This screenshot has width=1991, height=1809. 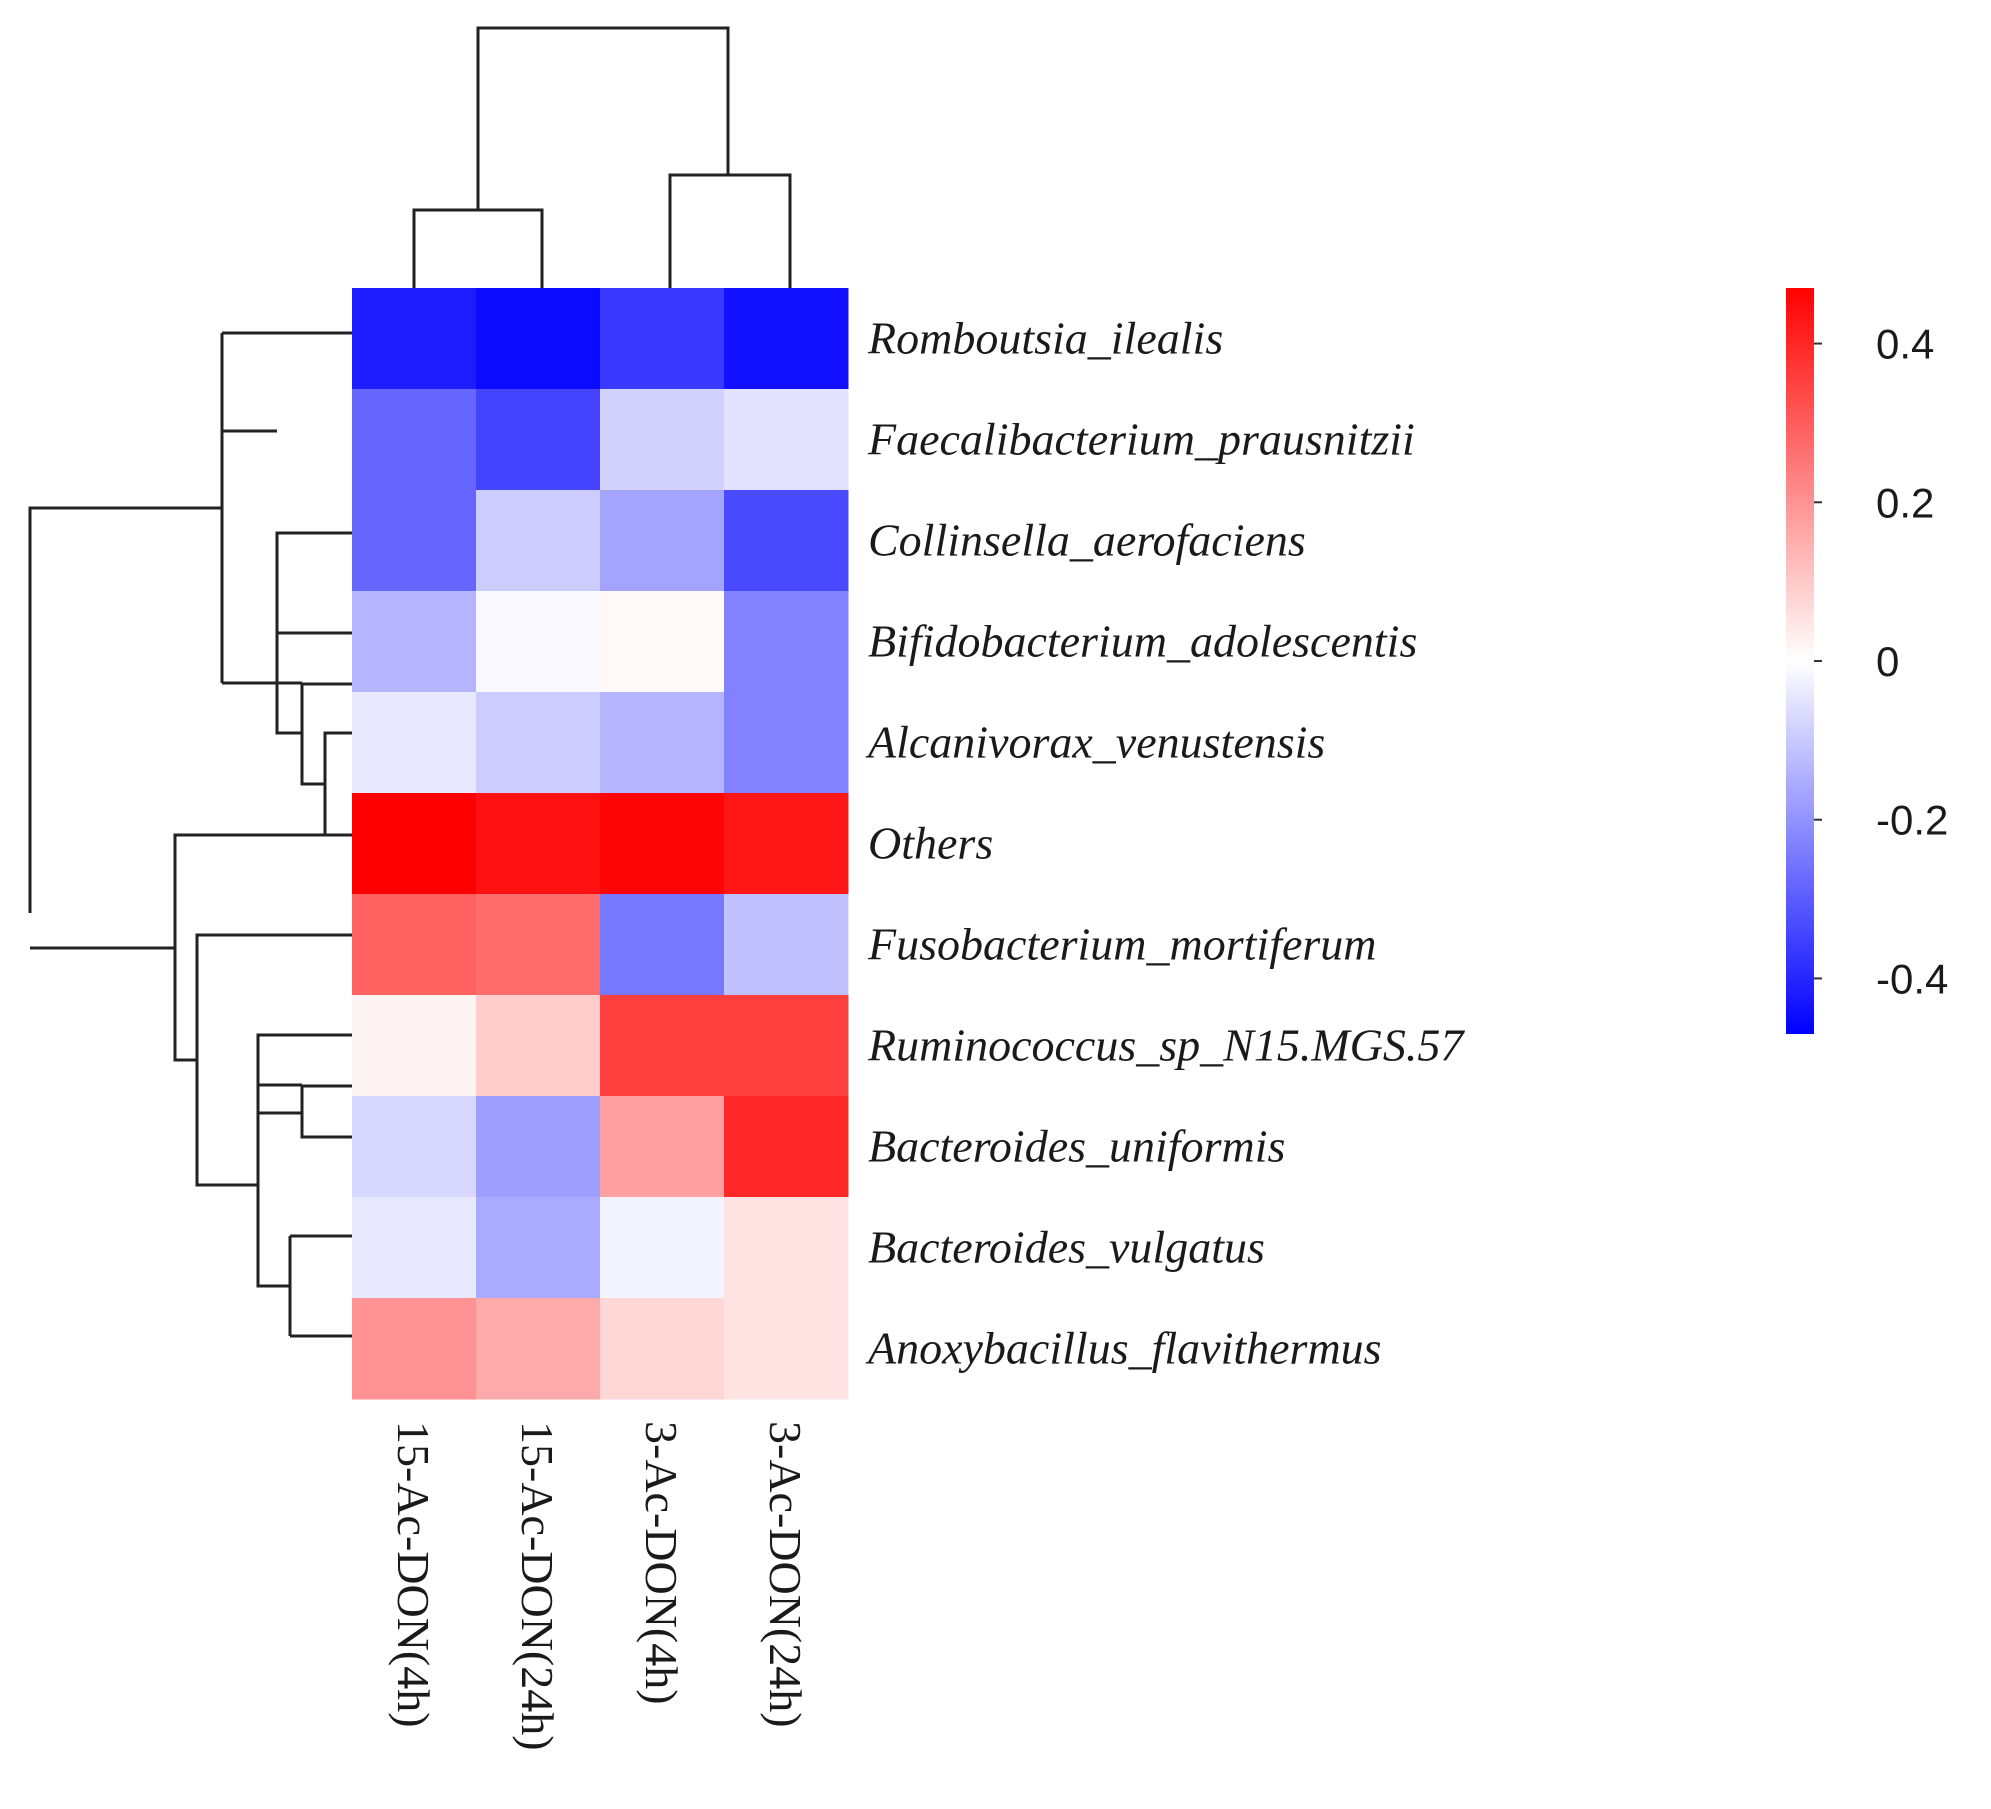 What do you see at coordinates (1087, 540) in the screenshot?
I see `row-label: Collinsella_aerofaciens` at bounding box center [1087, 540].